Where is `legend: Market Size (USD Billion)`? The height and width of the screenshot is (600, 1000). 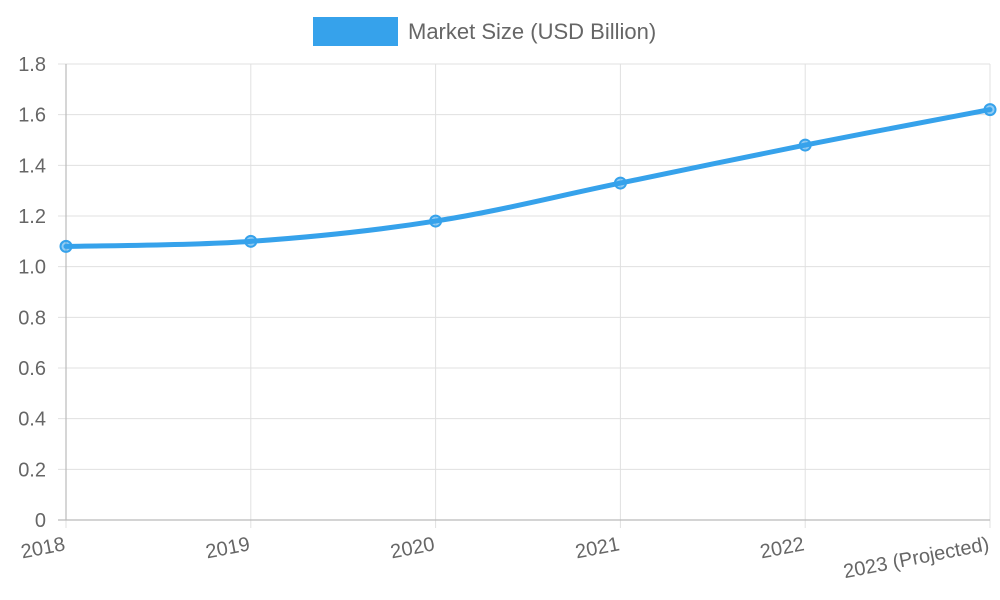 legend: Market Size (USD Billion) is located at coordinates (484, 31).